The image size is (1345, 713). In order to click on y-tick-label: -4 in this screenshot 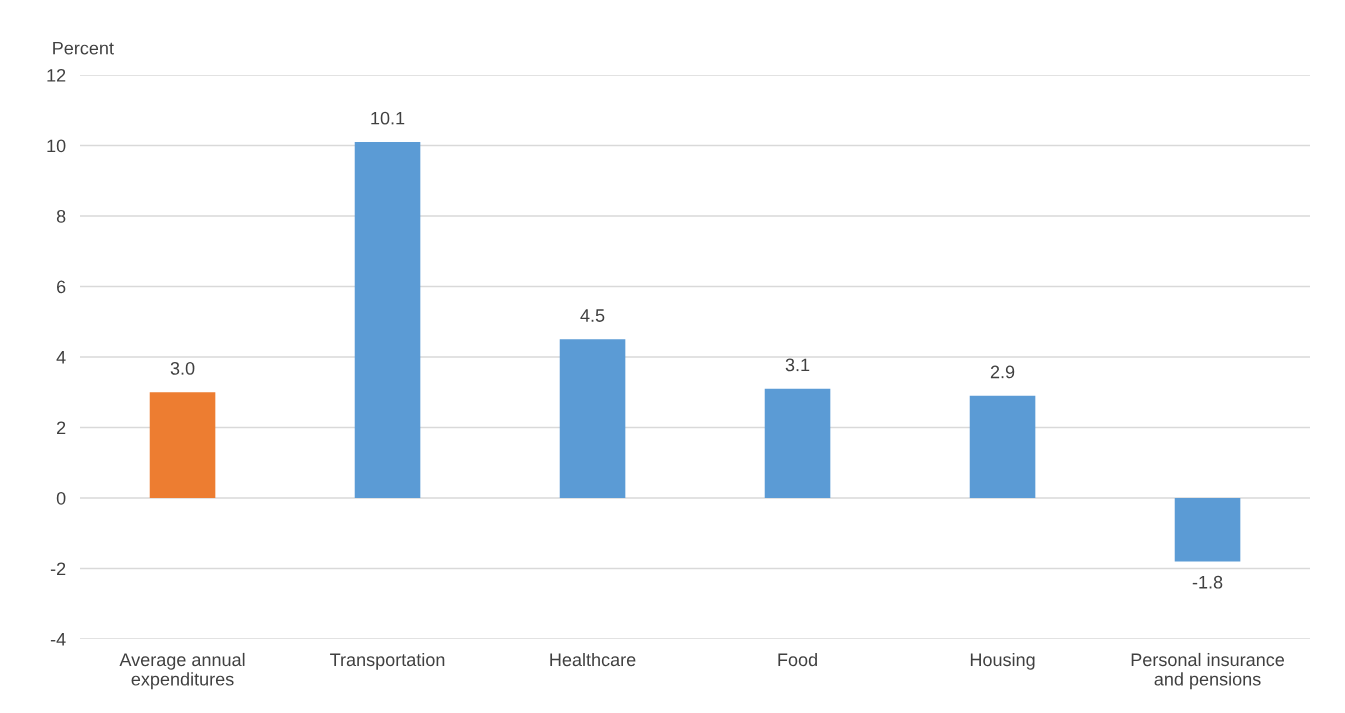, I will do `click(58, 639)`.